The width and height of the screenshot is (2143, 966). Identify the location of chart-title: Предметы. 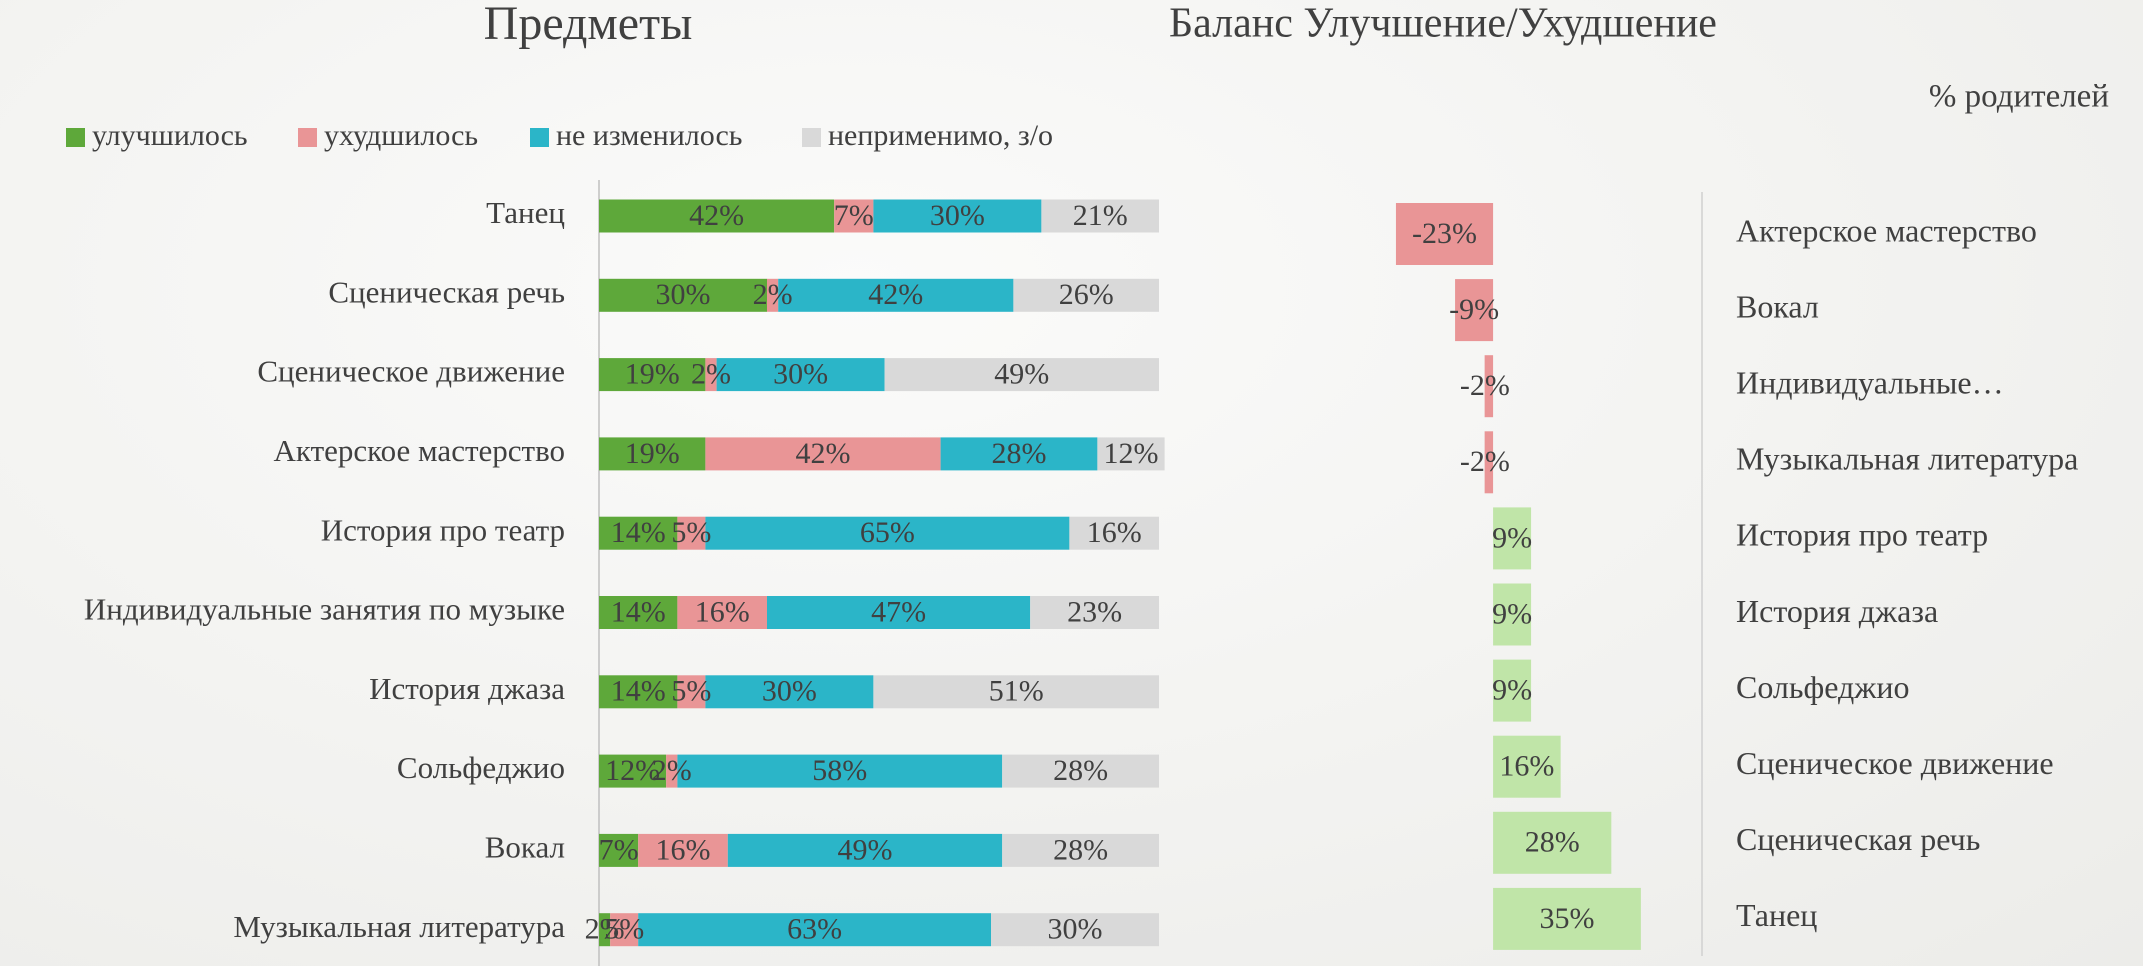
(588, 25).